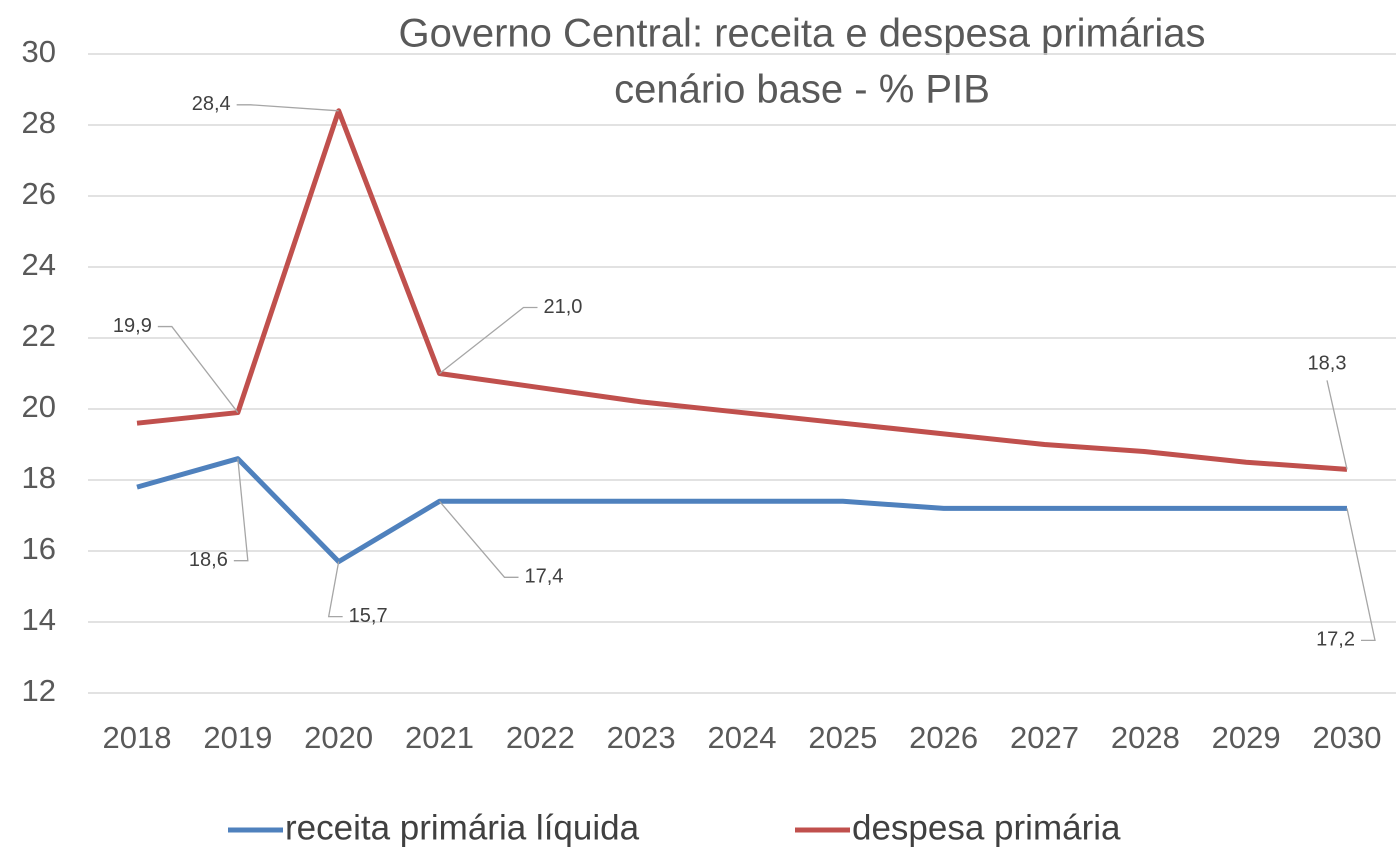  Describe the element at coordinates (39, 690) in the screenshot. I see `y-tick-label: 12` at that location.